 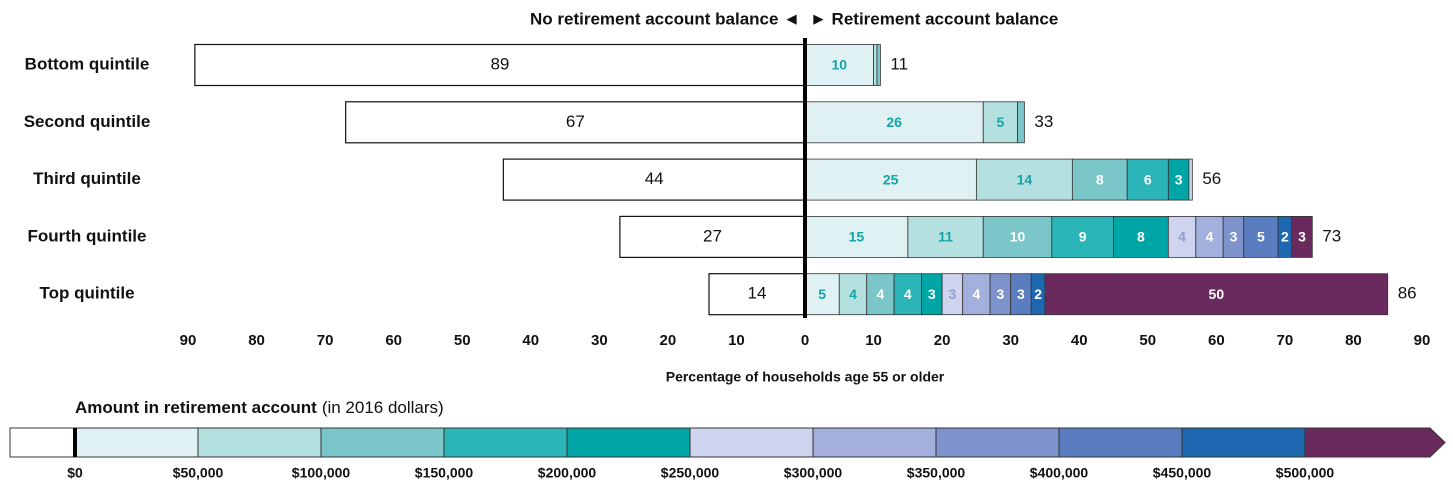 I want to click on total-label: 86, so click(x=1407, y=293).